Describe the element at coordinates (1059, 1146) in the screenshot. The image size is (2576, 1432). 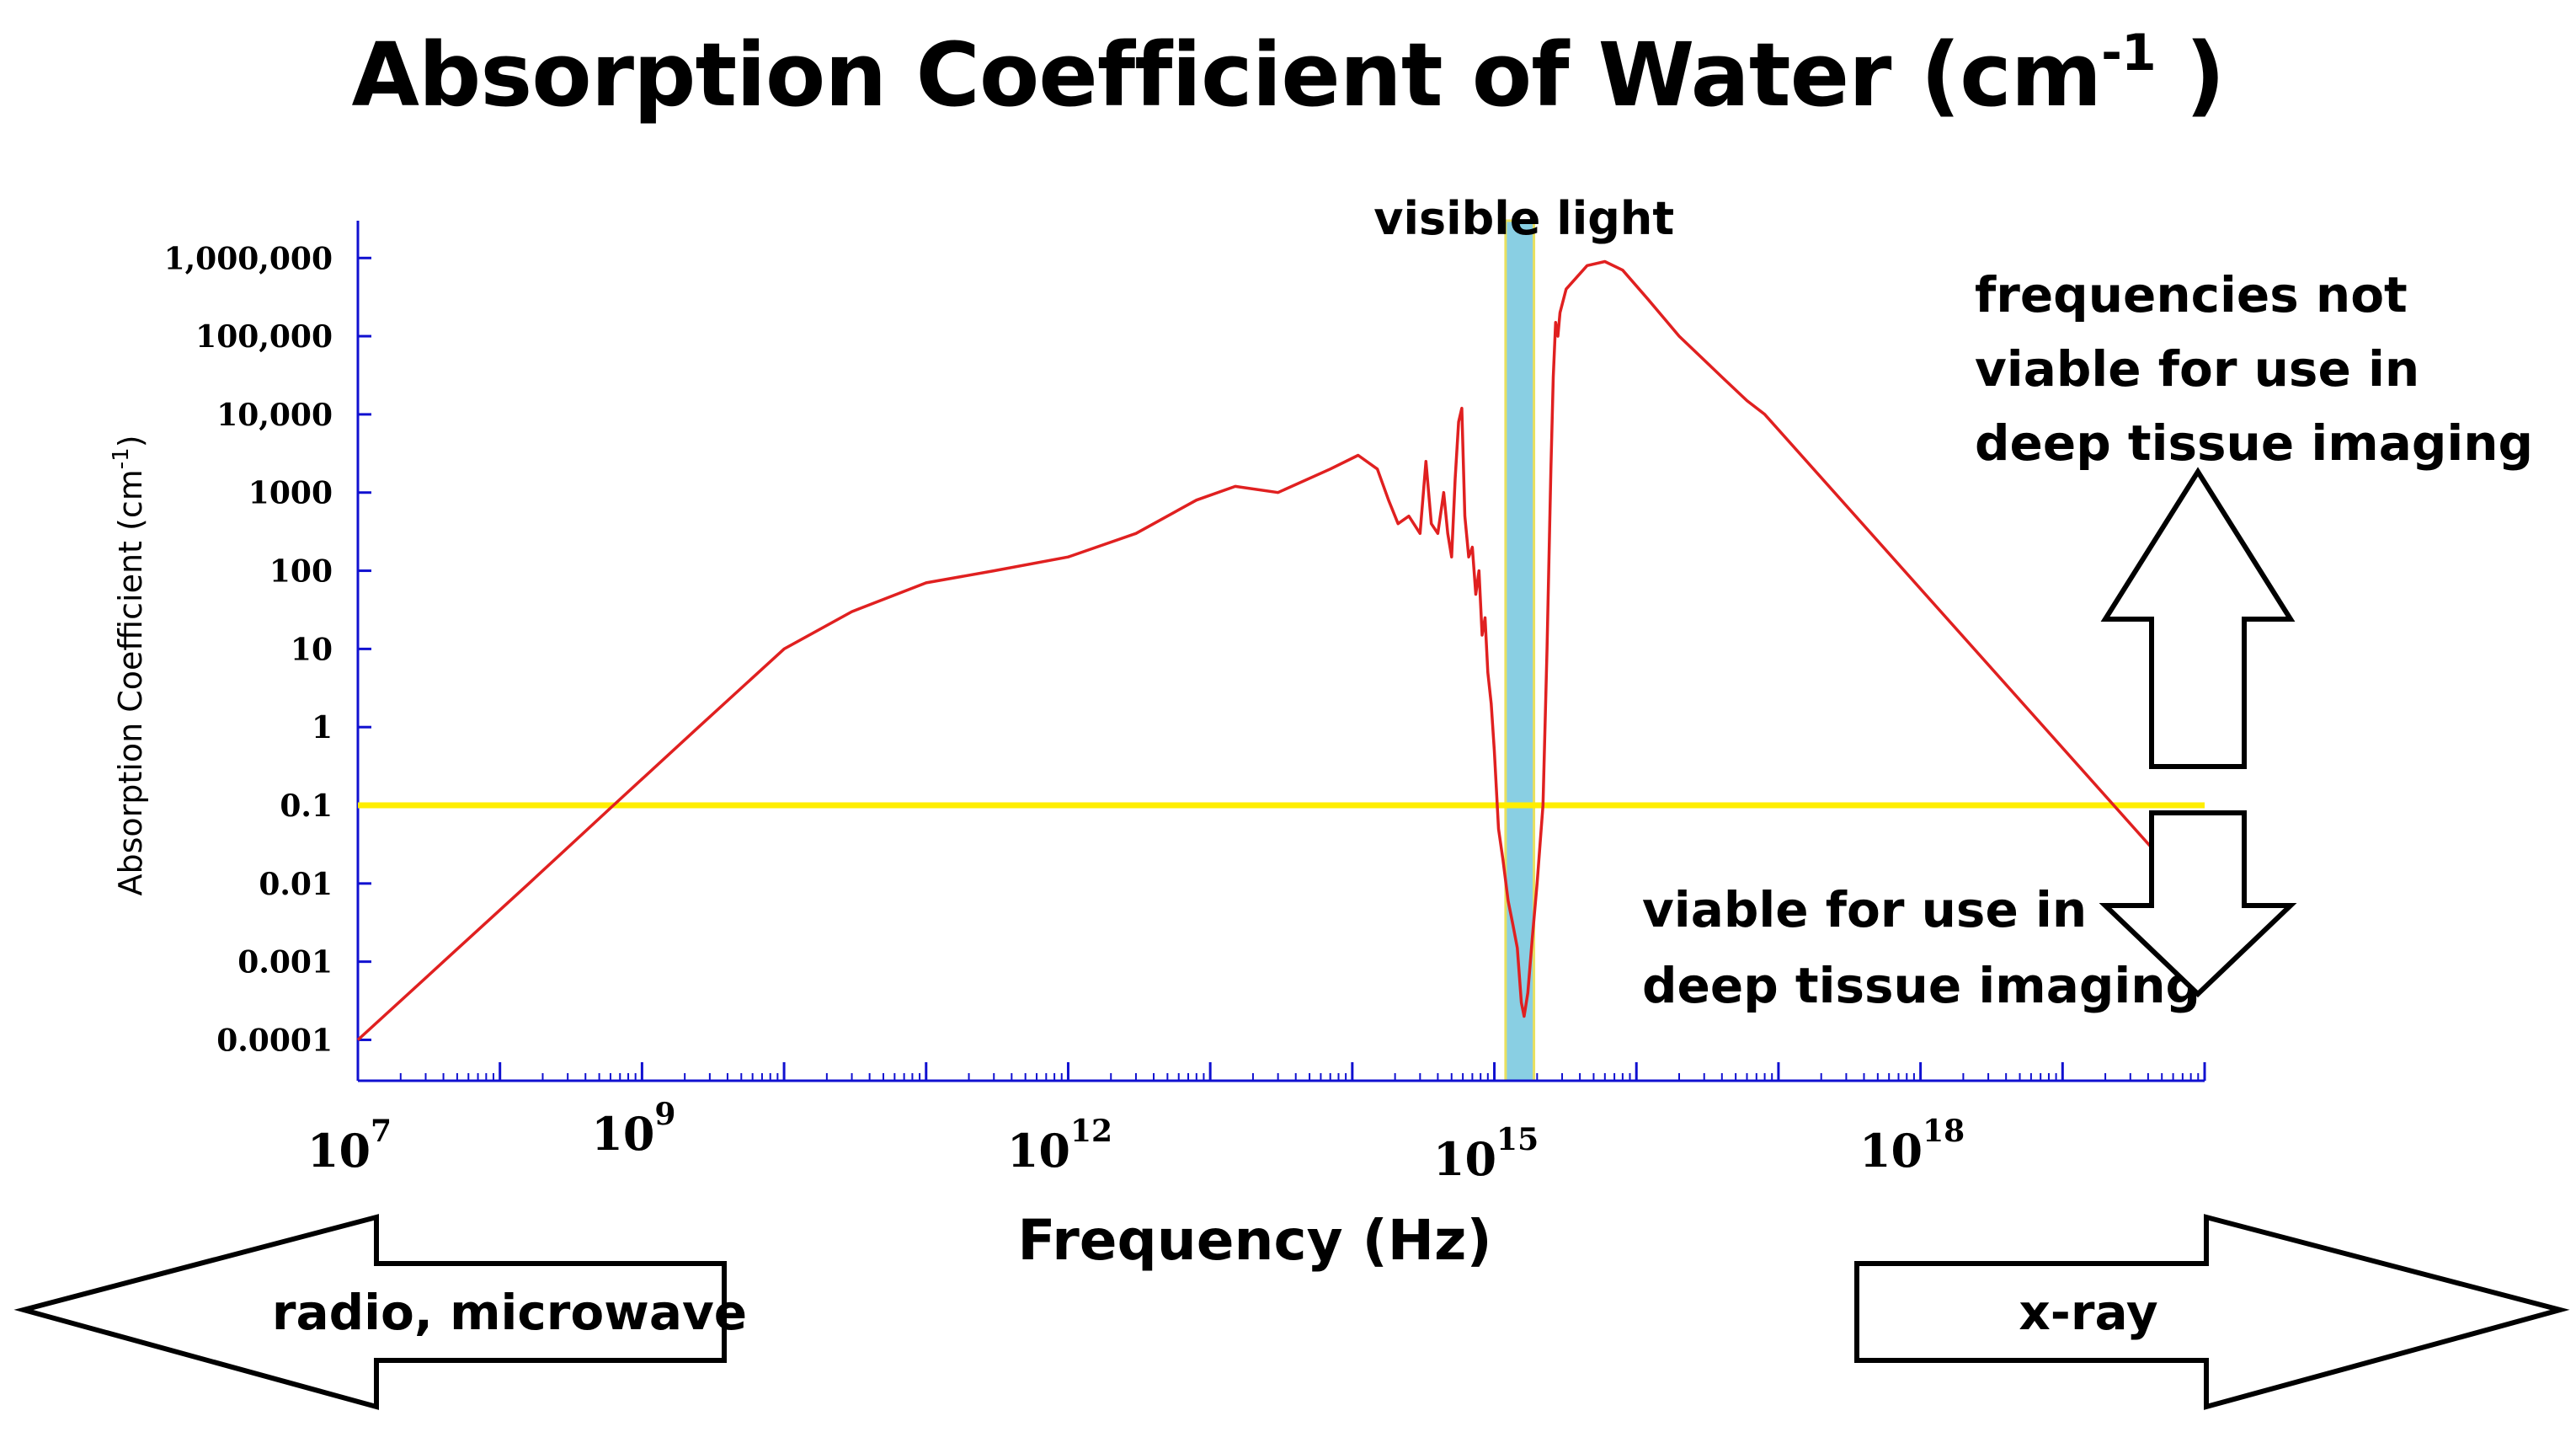
I see `x-tick-label: 10¹²` at that location.